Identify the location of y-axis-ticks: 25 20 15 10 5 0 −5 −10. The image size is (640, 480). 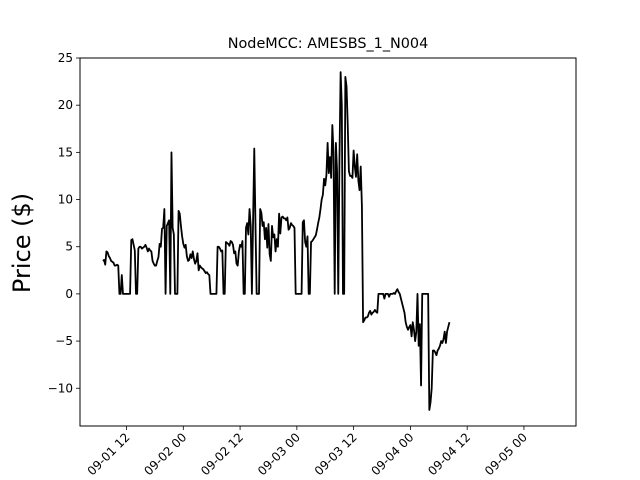
(64, 223).